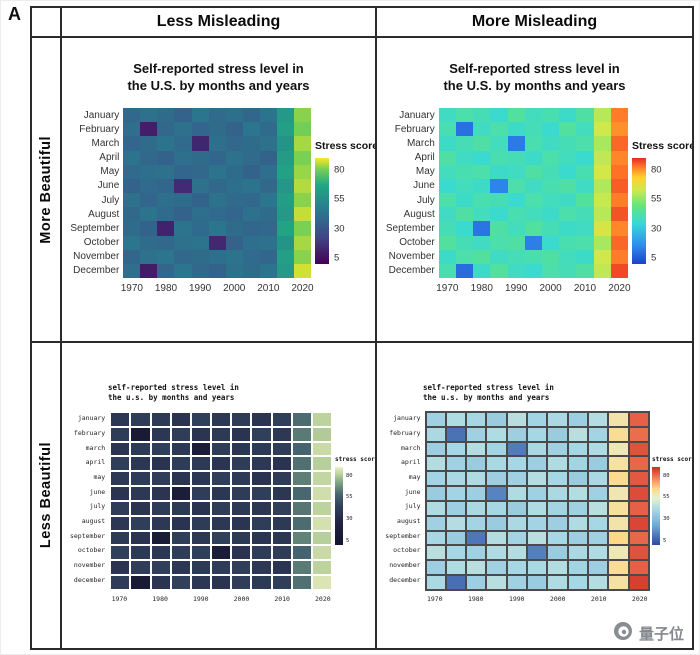  I want to click on month-label: November, so click(96, 257).